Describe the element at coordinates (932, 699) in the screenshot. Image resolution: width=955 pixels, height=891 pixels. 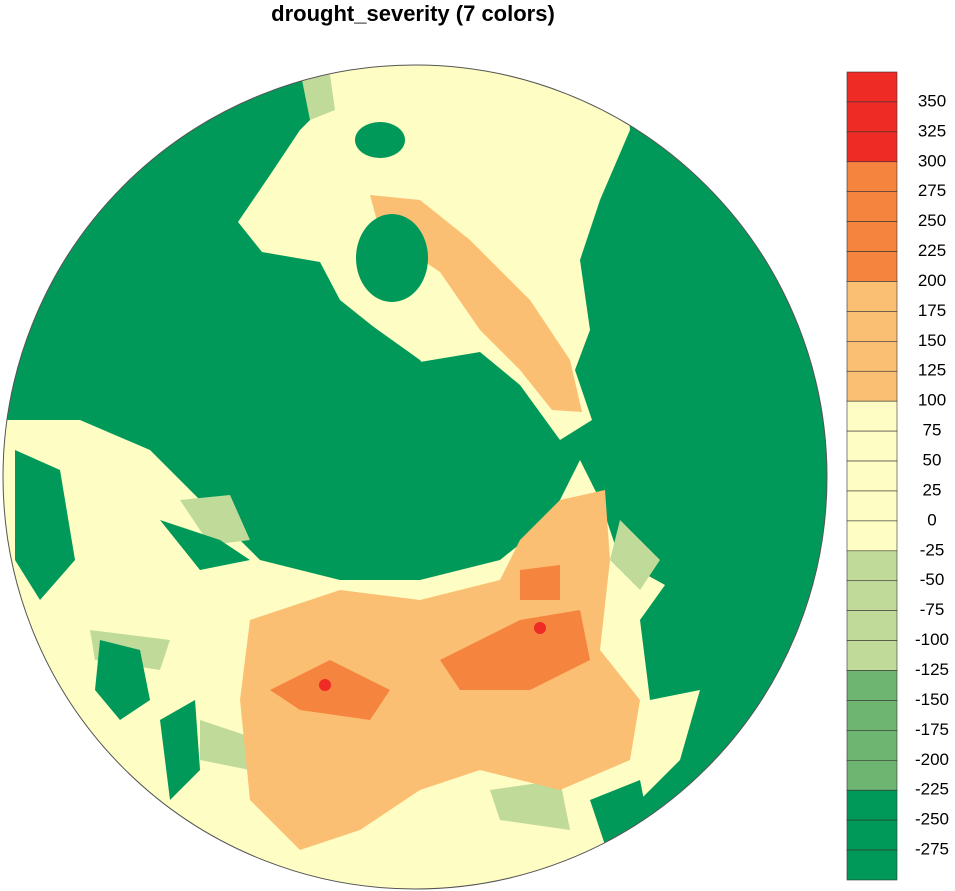
I see `colorbar-label: -150` at that location.